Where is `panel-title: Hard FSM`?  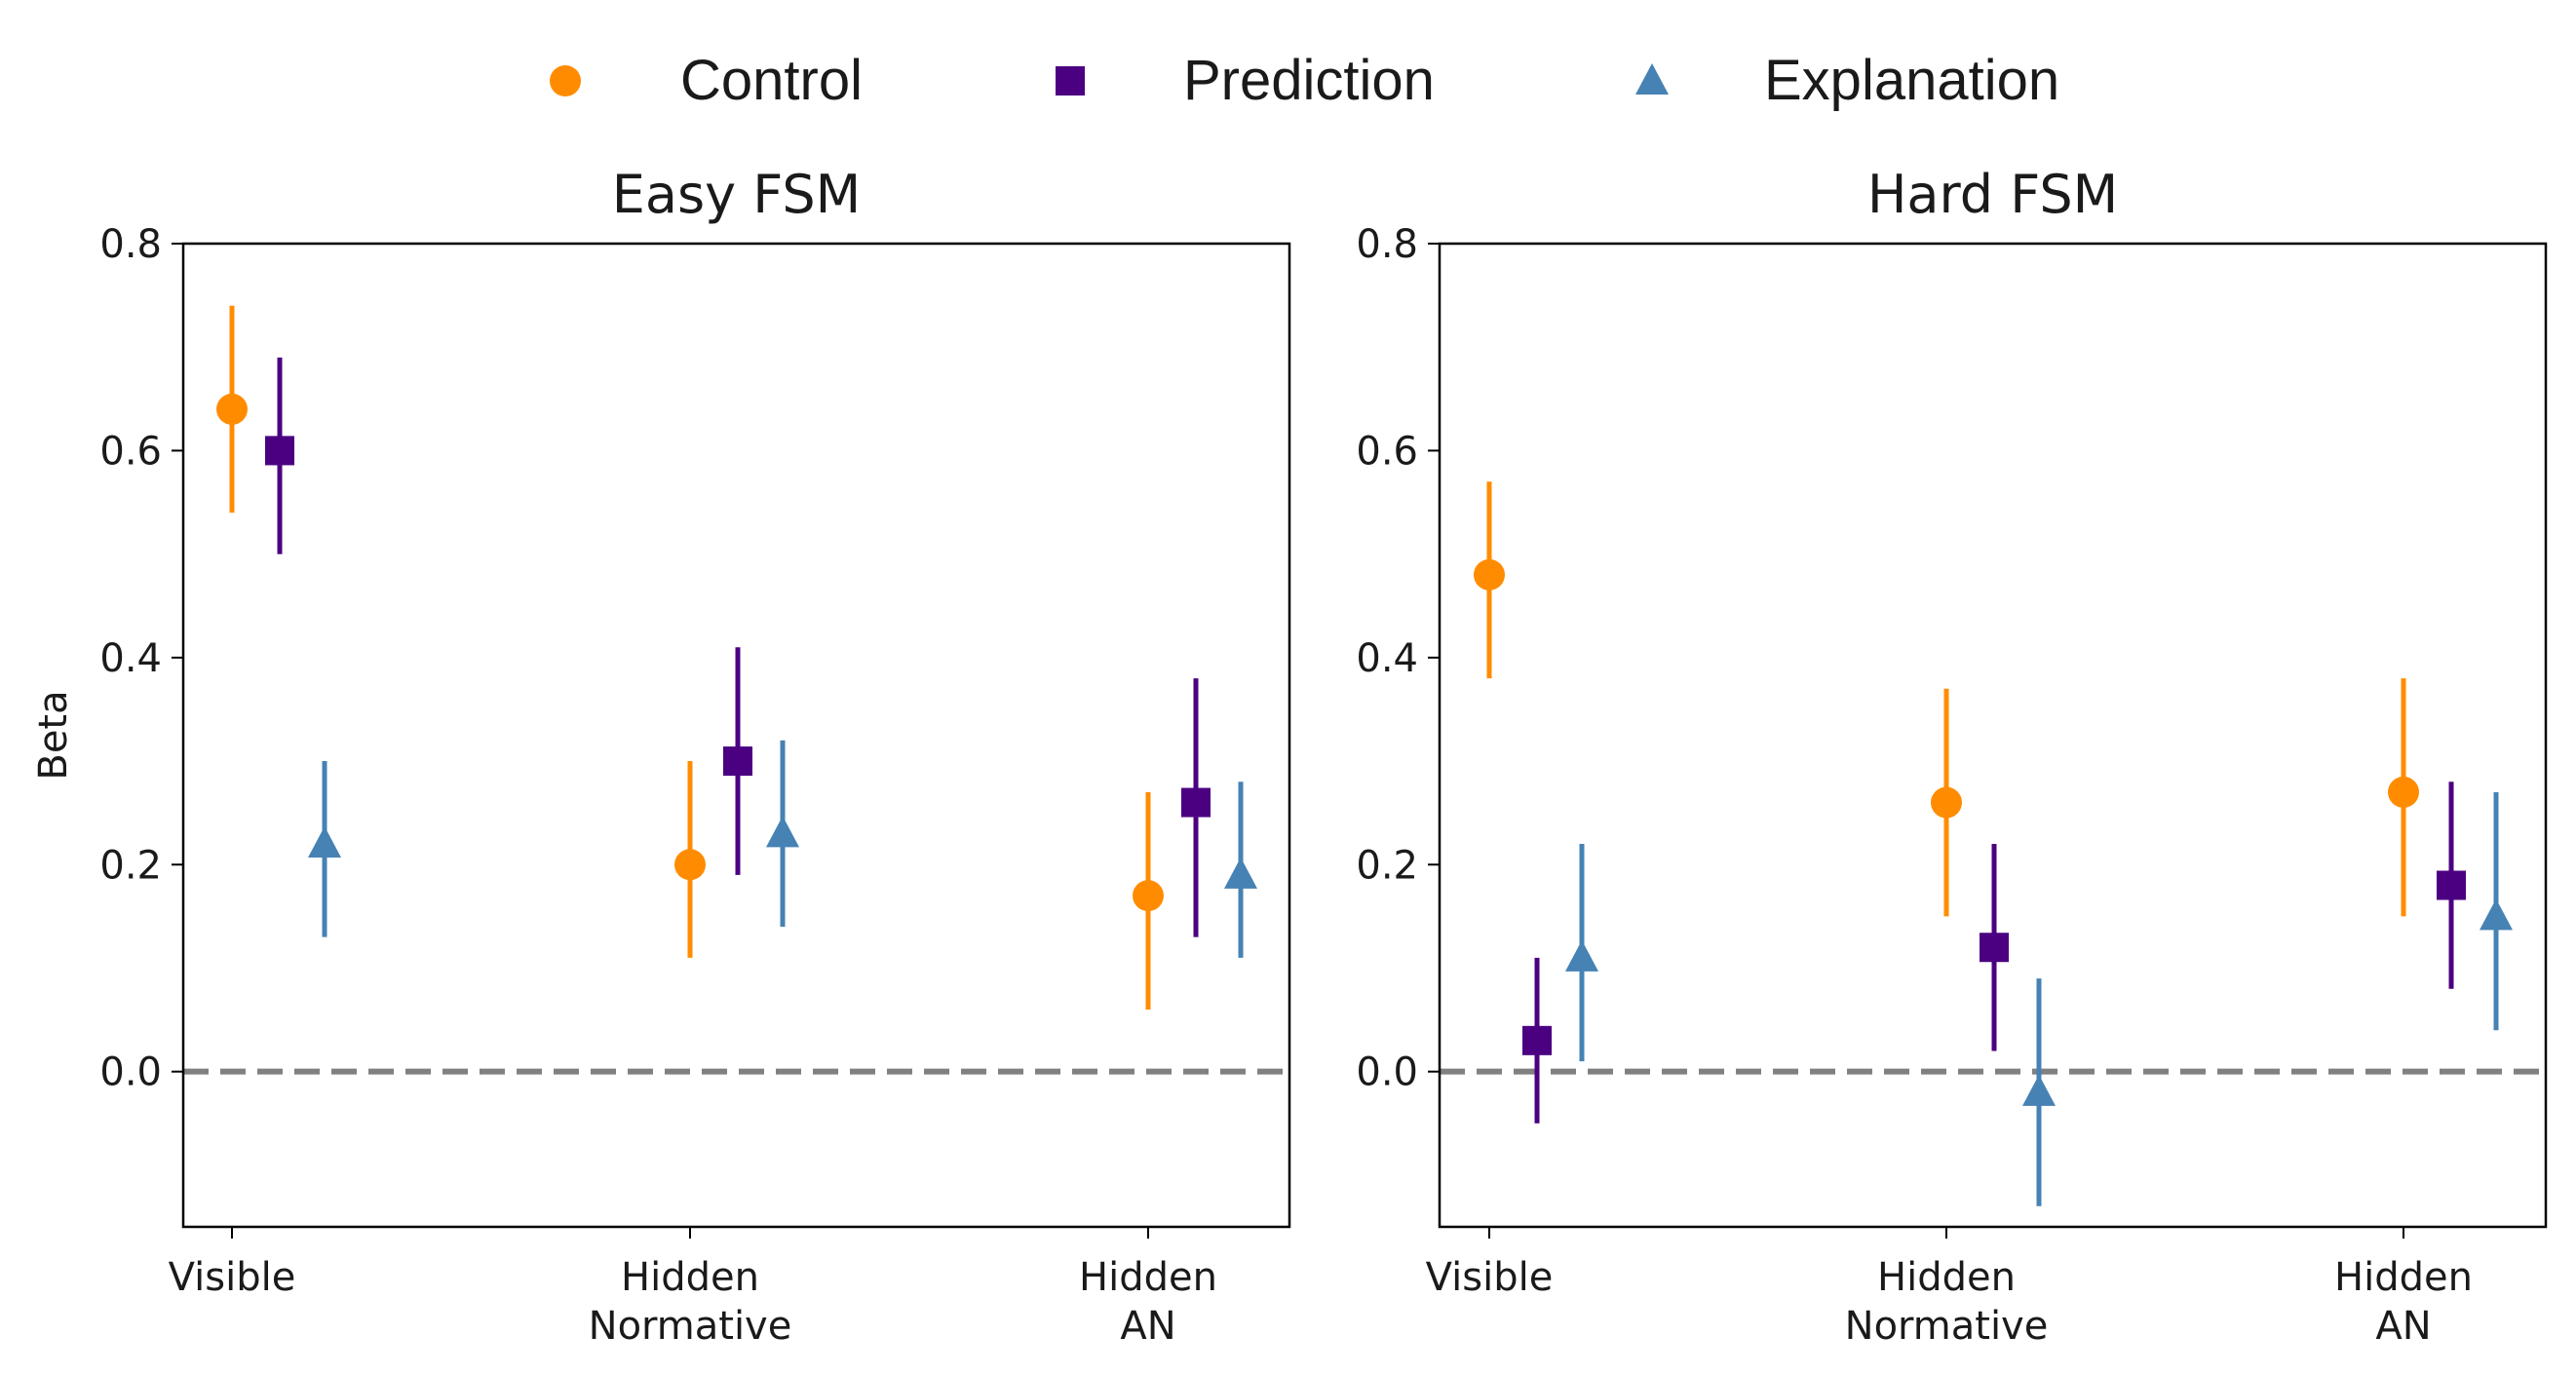
panel-title: Hard FSM is located at coordinates (1992, 194).